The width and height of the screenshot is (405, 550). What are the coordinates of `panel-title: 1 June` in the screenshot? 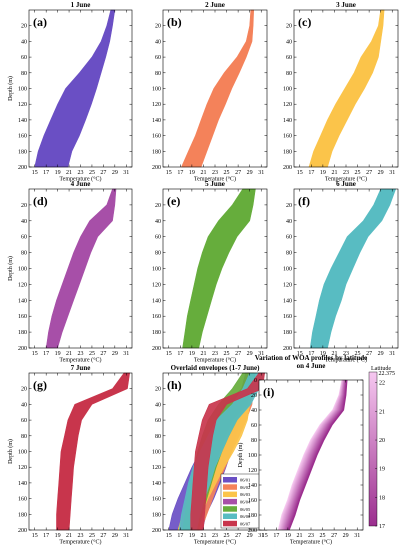 It's located at (81, 5).